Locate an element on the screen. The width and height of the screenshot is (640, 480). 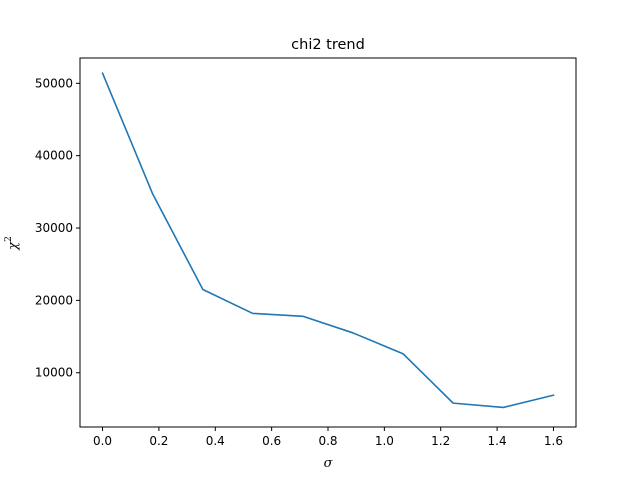
y-axis-label: χ2 is located at coordinates (12, 243).